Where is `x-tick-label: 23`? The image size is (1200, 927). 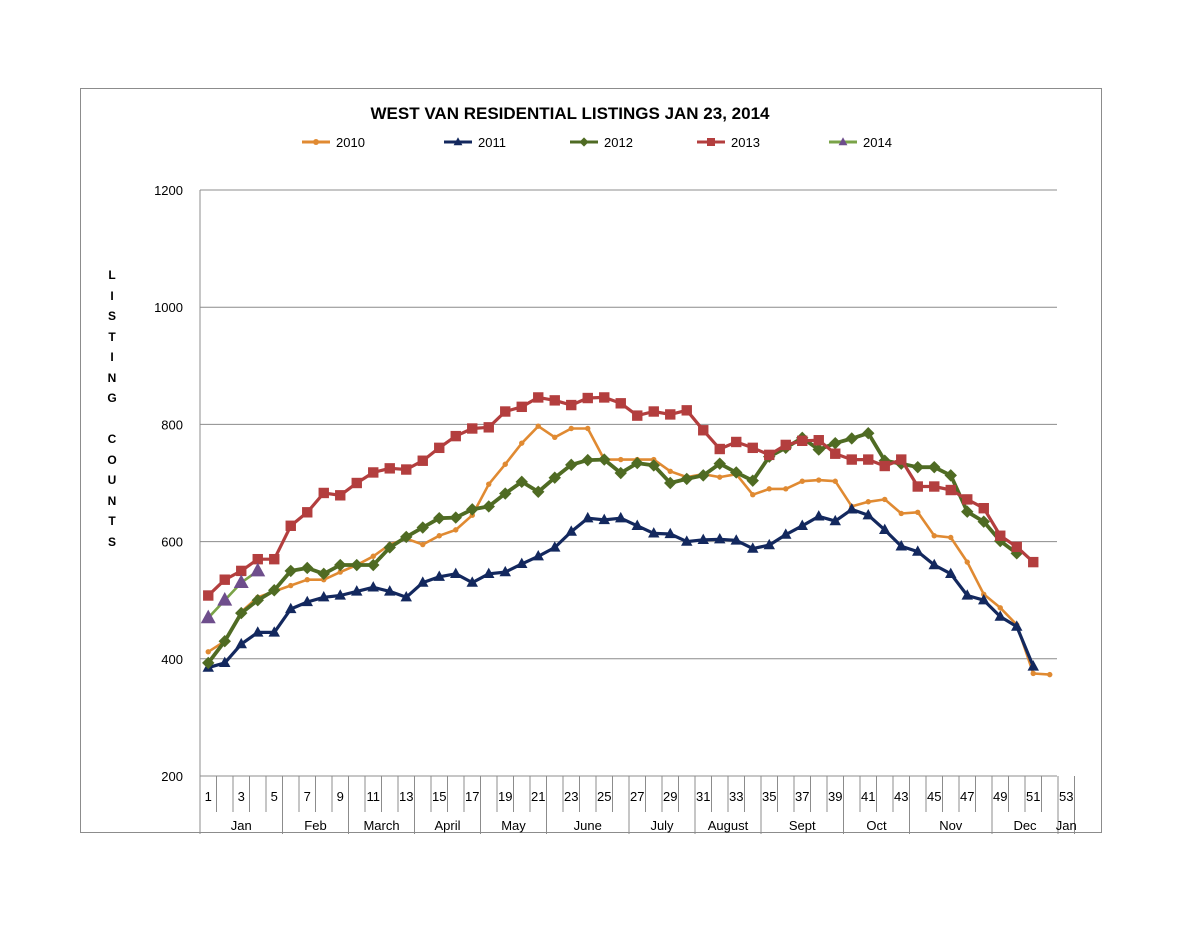 x-tick-label: 23 is located at coordinates (571, 796).